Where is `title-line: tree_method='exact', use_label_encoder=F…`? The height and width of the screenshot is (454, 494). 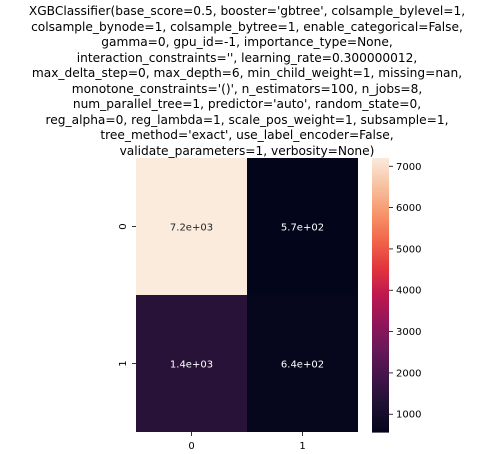
title-line: tree_method='exact', use_label_encoder=F… is located at coordinates (247, 135).